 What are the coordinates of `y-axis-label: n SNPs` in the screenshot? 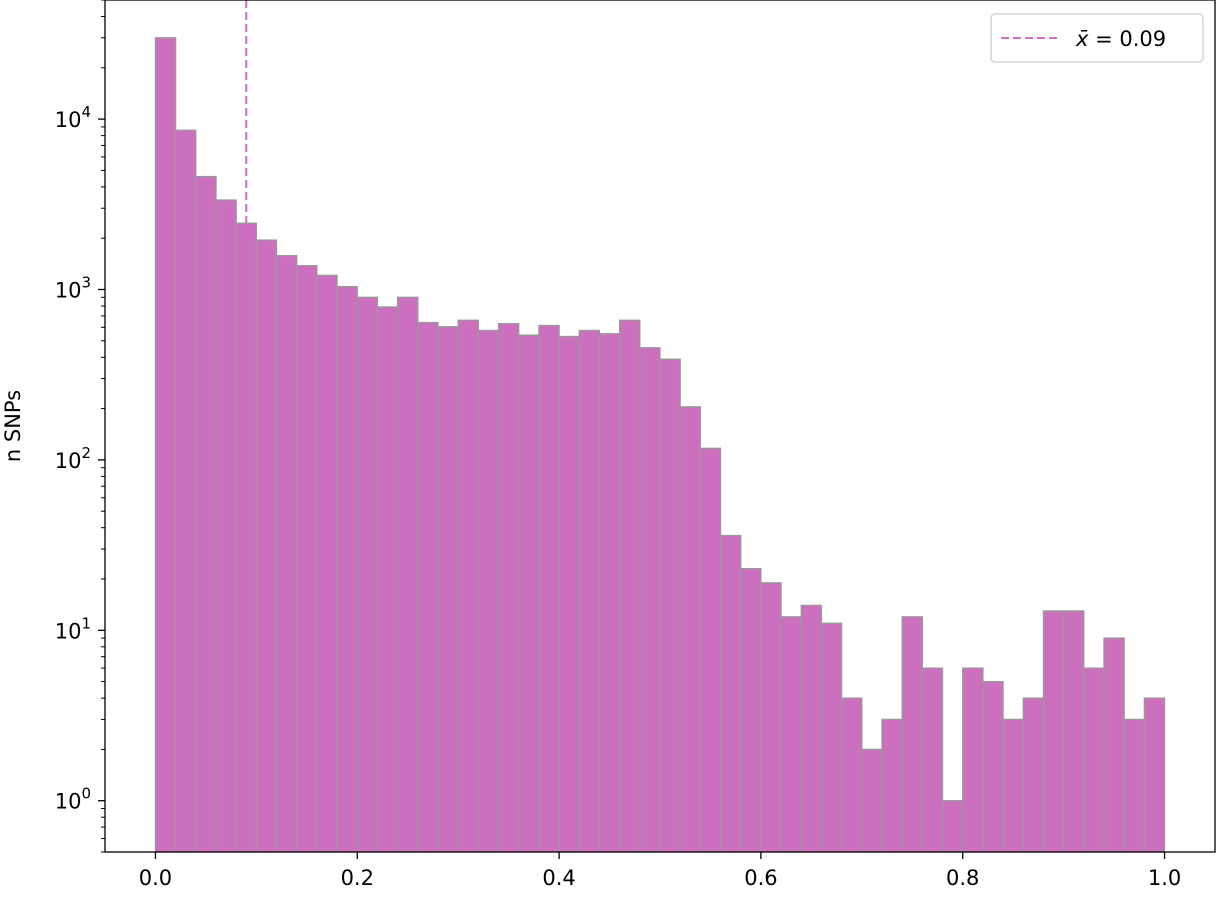 It's located at (13, 426).